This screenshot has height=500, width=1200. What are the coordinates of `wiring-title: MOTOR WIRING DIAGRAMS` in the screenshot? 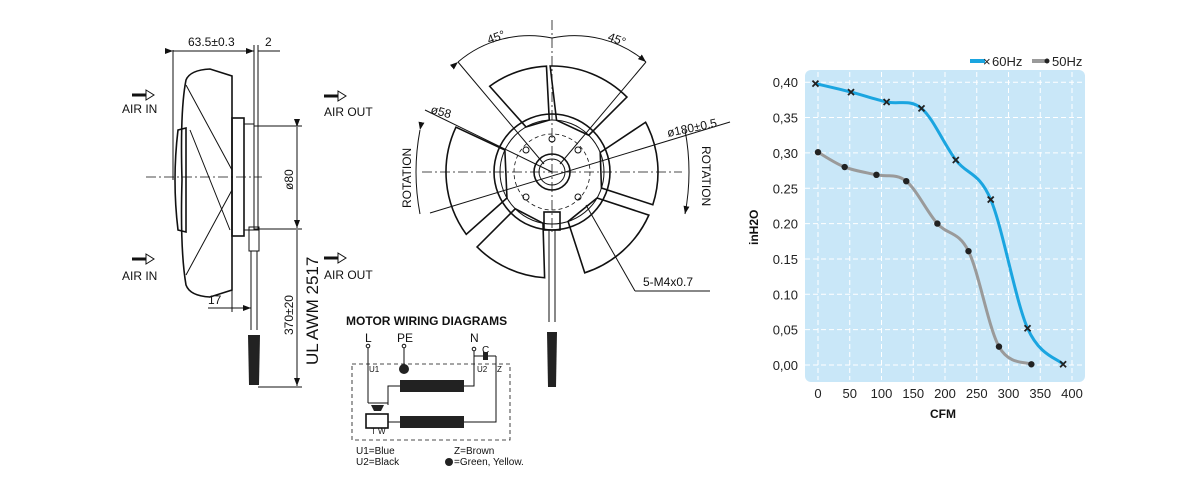 It's located at (426, 321).